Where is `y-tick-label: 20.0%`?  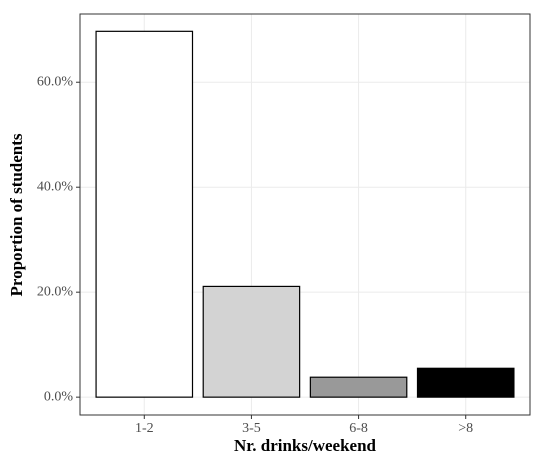
y-tick-label: 20.0% is located at coordinates (55, 291).